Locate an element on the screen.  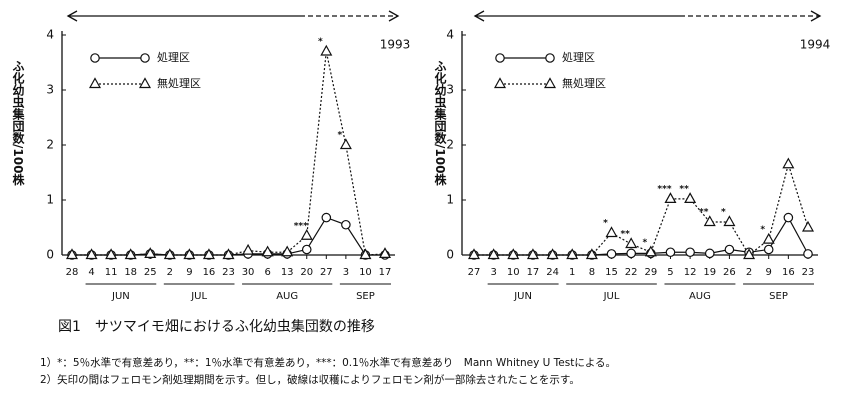
x-tick-label: 4 is located at coordinates (91, 272).